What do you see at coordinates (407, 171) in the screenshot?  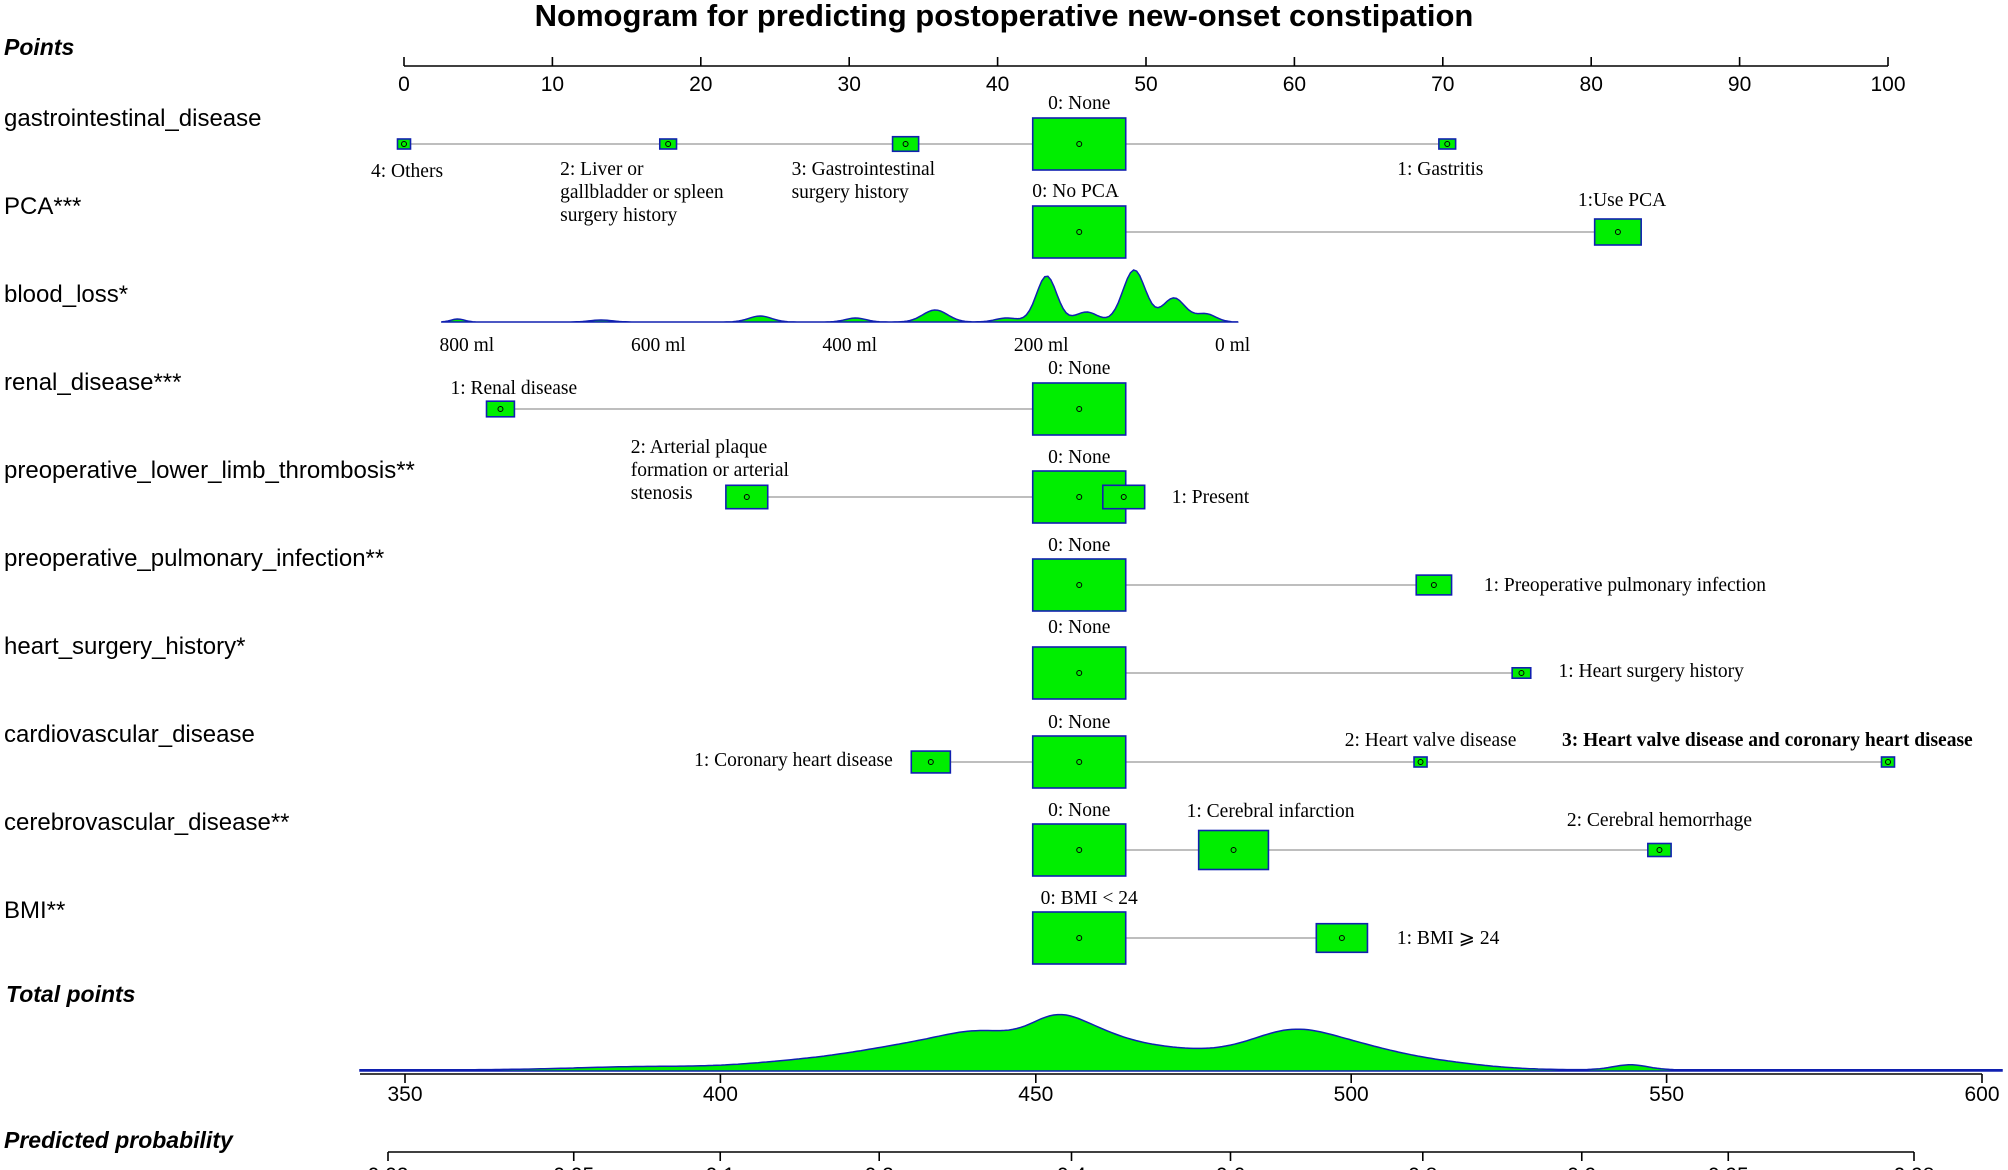 I see `category-label: 4: Others` at bounding box center [407, 171].